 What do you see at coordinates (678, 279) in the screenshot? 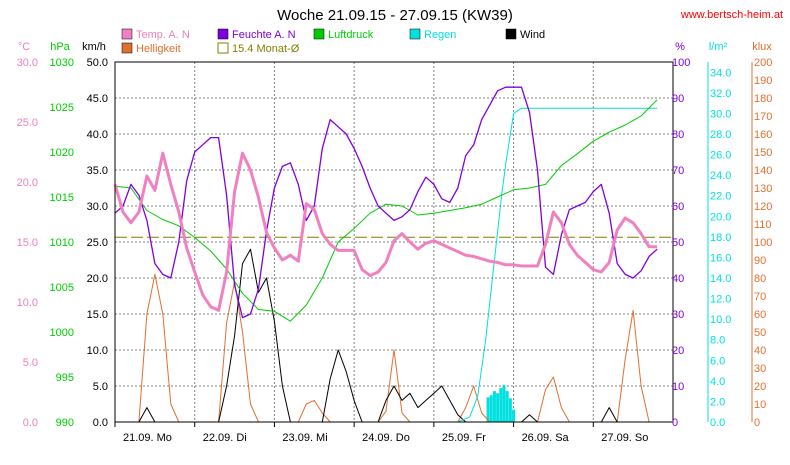
I see `humidity-axis-tick: 40` at bounding box center [678, 279].